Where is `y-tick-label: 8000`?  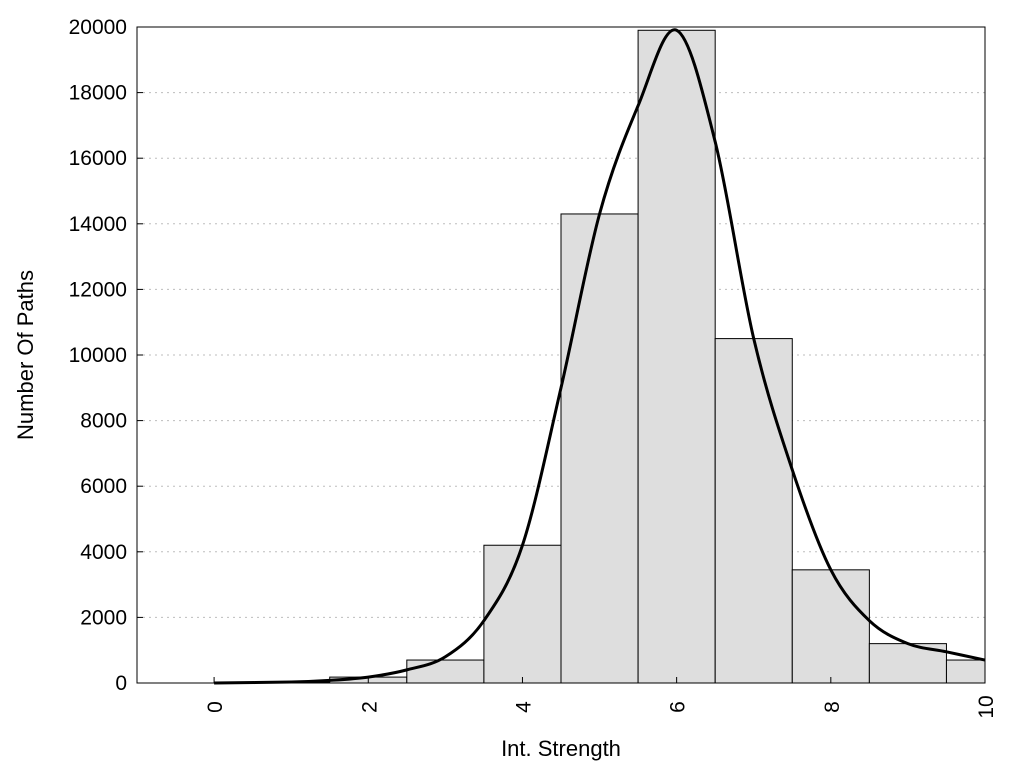
y-tick-label: 8000 is located at coordinates (103, 421).